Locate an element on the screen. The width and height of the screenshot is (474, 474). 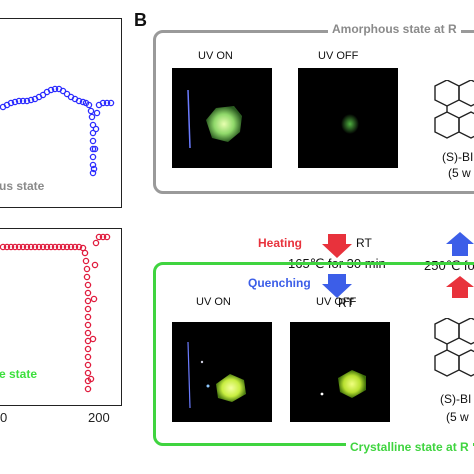
bottom-plot-label: e state is located at coordinates (19, 374).